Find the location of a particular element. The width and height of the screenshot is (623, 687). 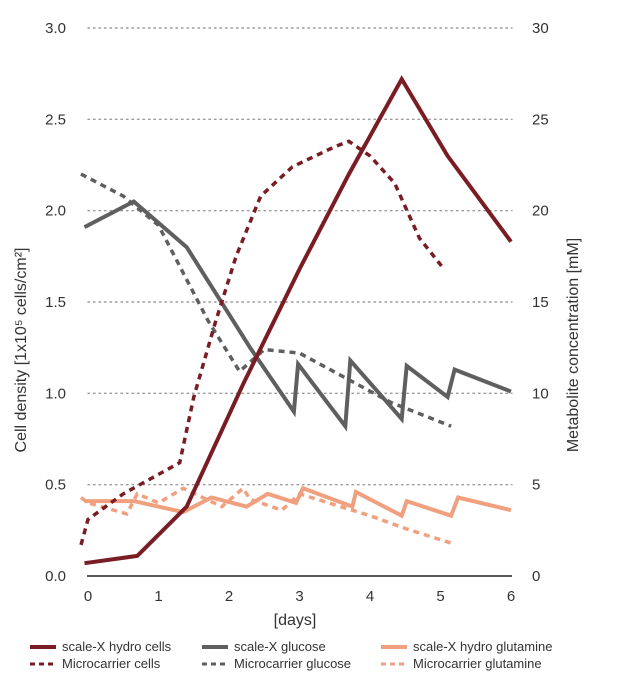

x-tick-labels: 0 1 2 3 4 5 6 is located at coordinates (299, 596).